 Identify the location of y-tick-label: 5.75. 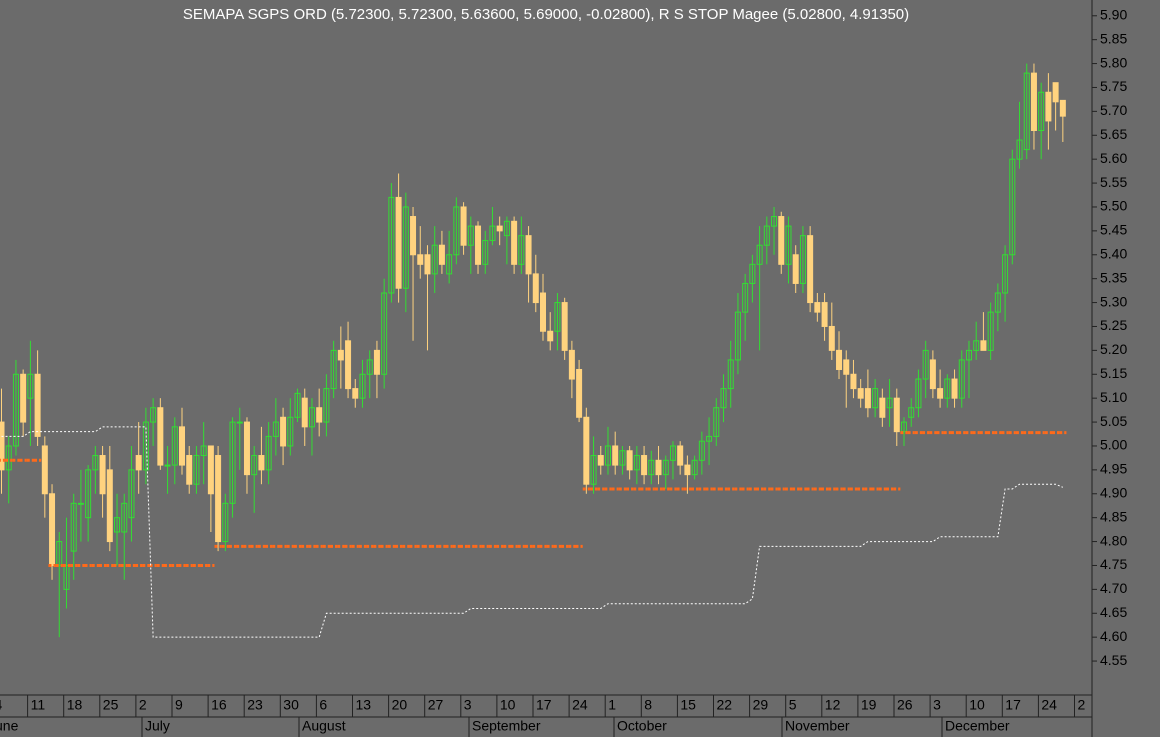
(1113, 86).